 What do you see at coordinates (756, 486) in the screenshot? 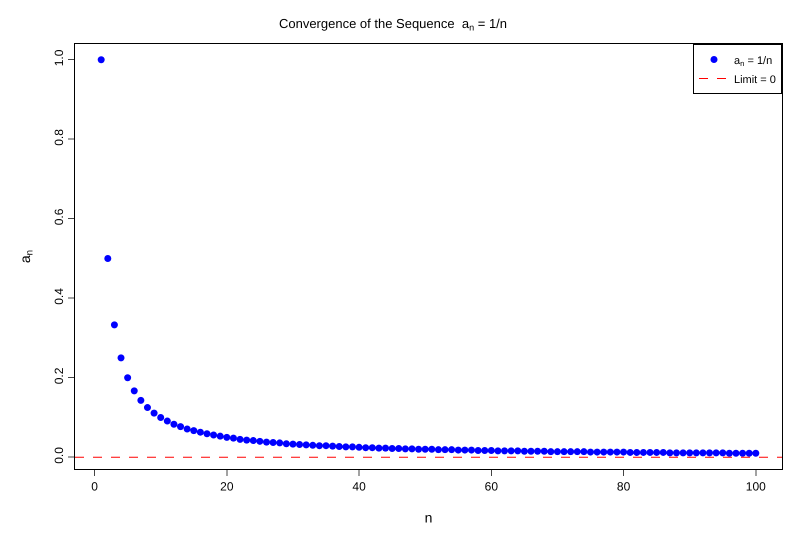
I see `x-tick-label: 100` at bounding box center [756, 486].